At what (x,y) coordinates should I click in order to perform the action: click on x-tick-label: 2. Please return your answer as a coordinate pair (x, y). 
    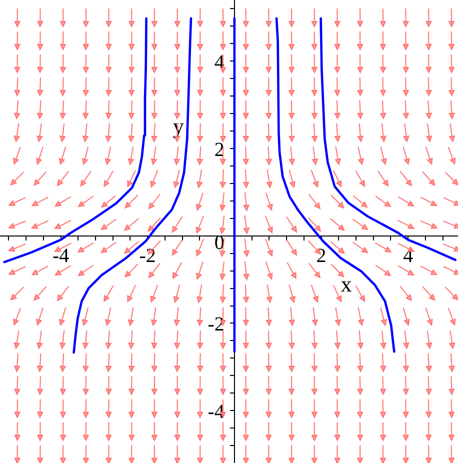
    Looking at the image, I should click on (321, 256).